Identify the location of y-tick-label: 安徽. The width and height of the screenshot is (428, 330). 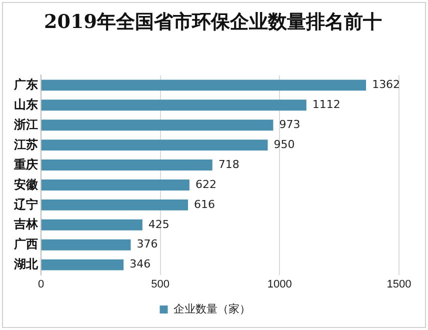
(26, 184).